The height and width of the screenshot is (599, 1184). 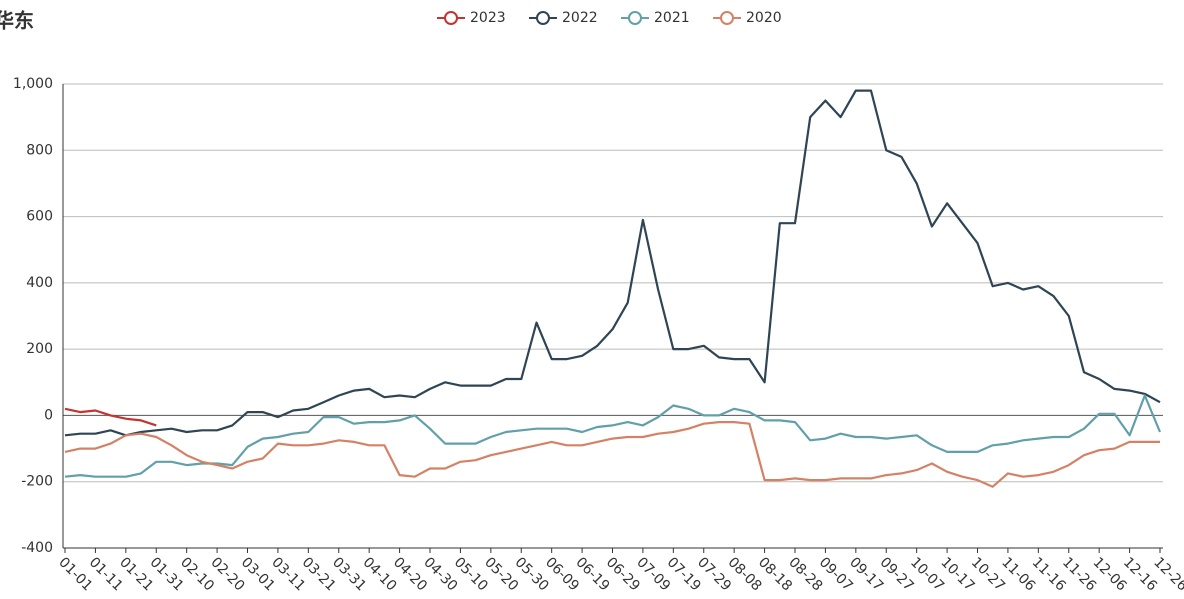 What do you see at coordinates (1049, 574) in the screenshot?
I see `x-tick-label: 11-16` at bounding box center [1049, 574].